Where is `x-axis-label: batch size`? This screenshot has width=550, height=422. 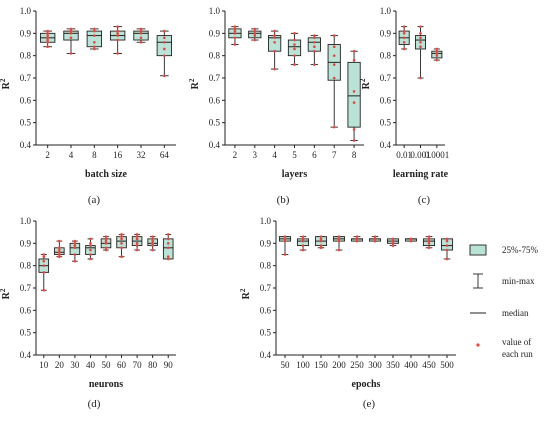 x-axis-label: batch size is located at coordinates (106, 174).